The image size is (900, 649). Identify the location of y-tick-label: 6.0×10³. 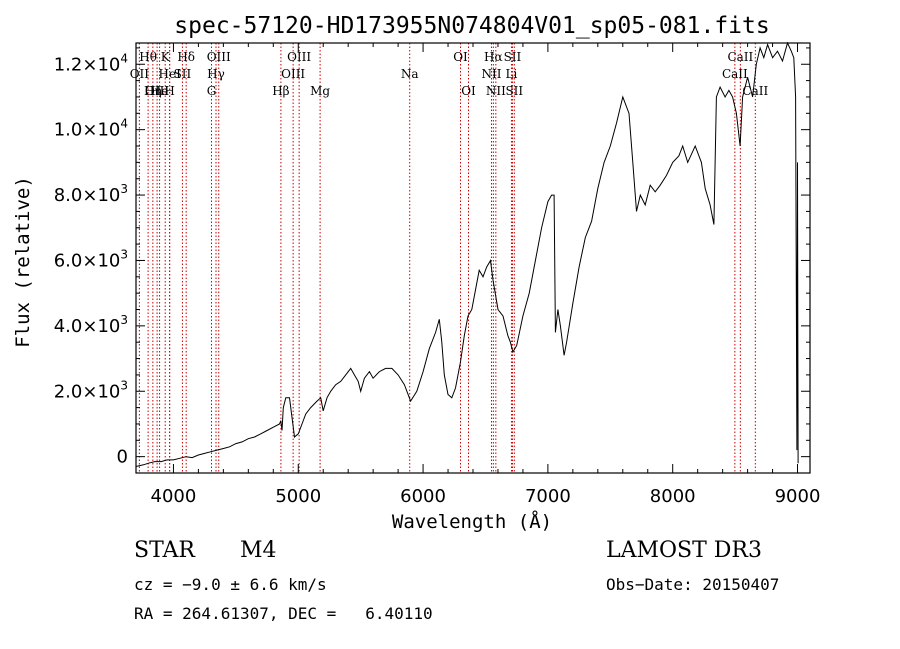
(91, 259).